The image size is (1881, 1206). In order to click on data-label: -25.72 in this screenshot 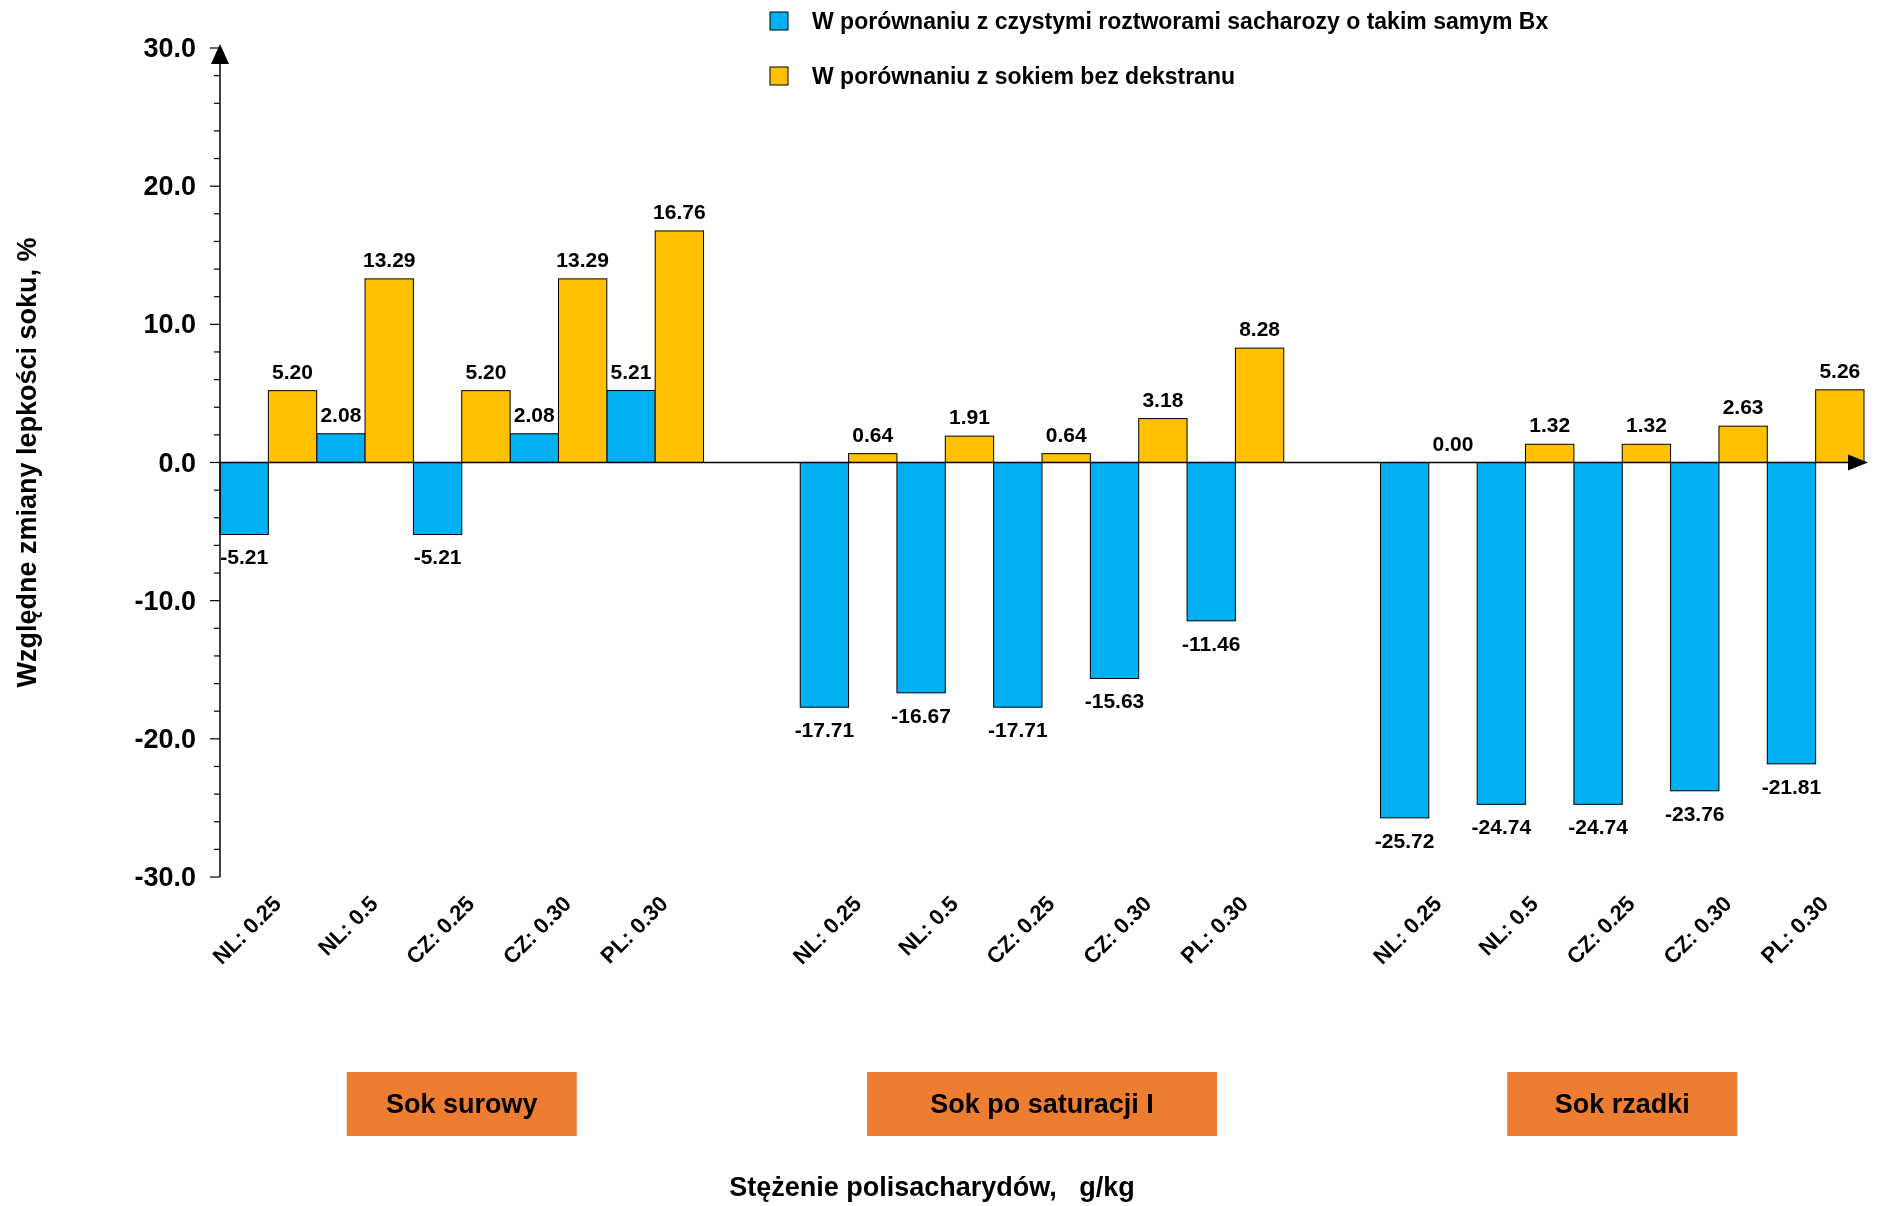, I will do `click(1404, 840)`.